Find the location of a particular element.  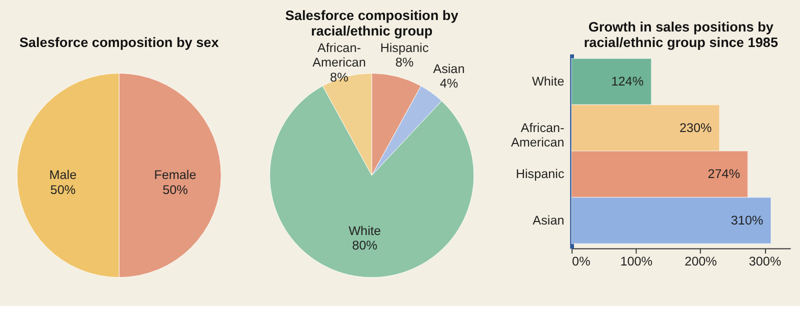

chart-title: Salesforce composition by sex is located at coordinates (119, 42).